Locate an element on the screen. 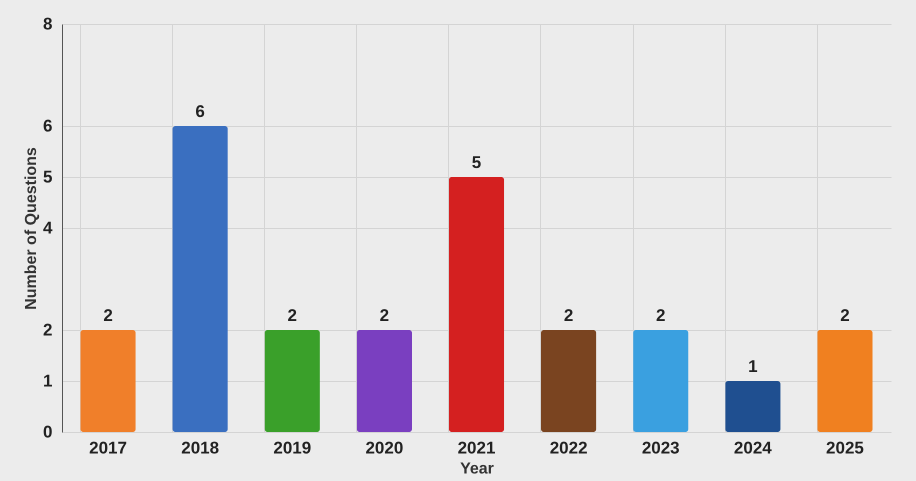  data-label: 6 is located at coordinates (200, 111).